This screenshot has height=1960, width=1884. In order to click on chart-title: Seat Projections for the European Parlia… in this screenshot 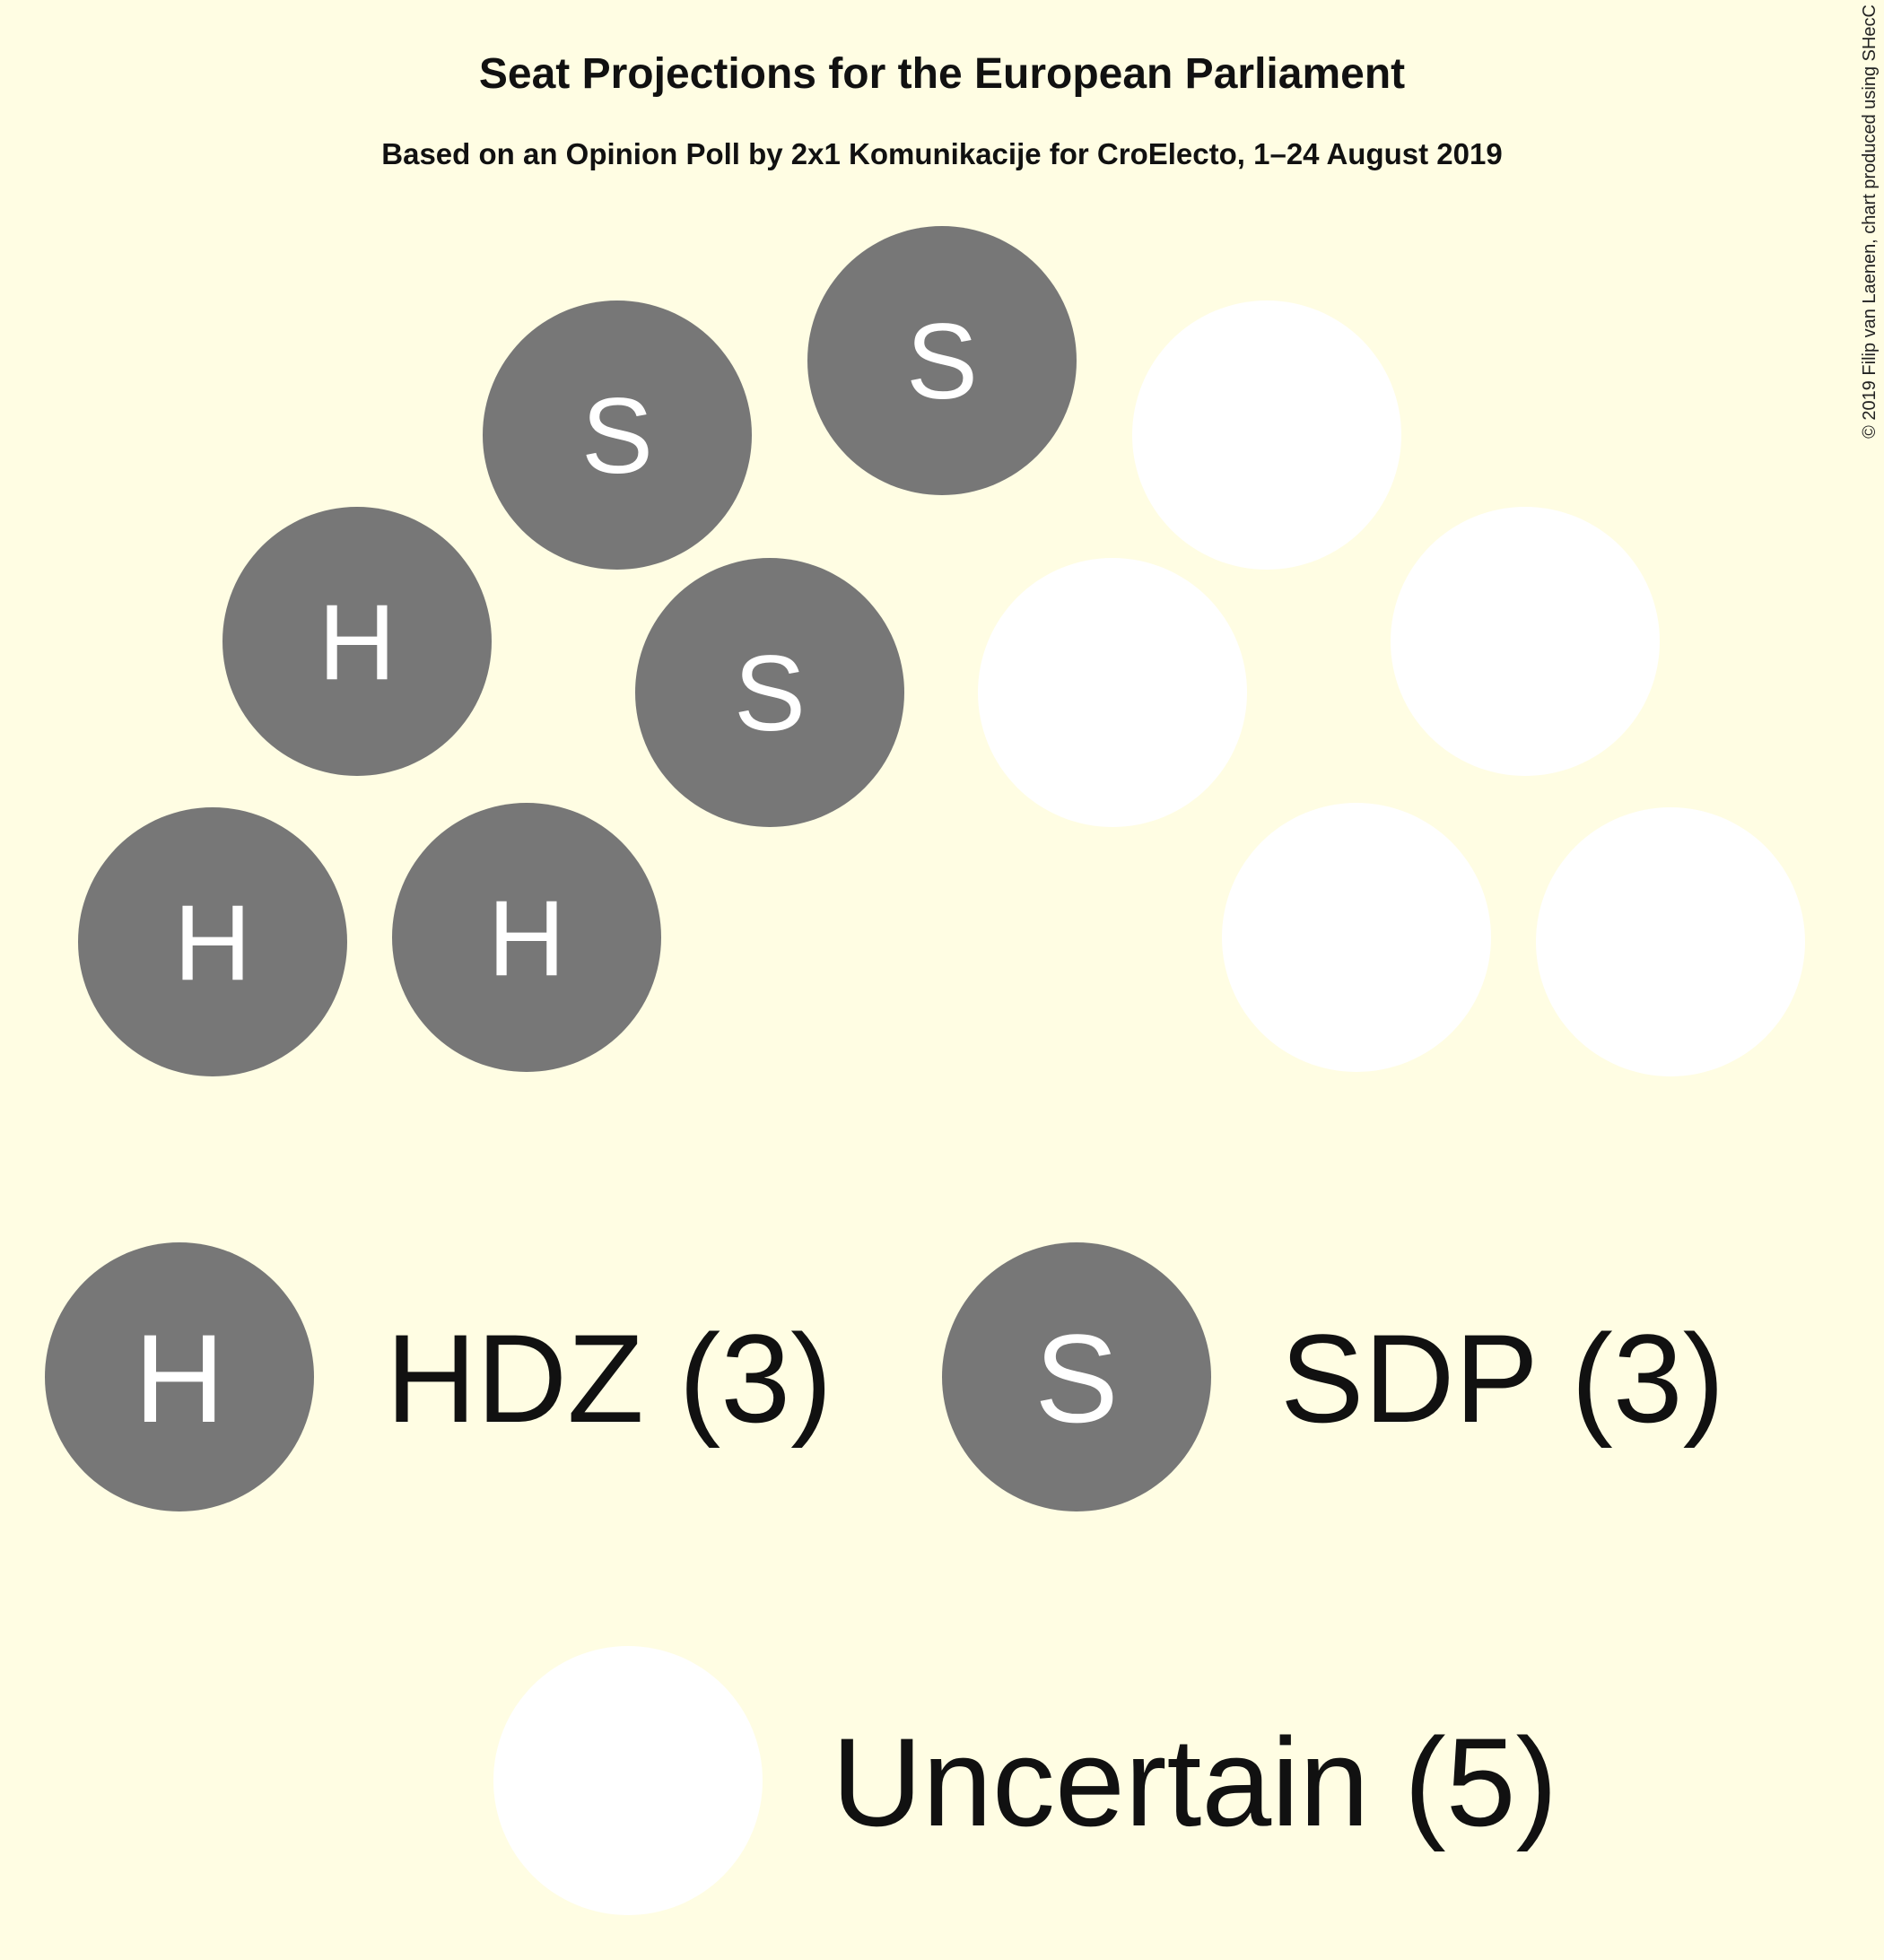, I will do `click(942, 74)`.